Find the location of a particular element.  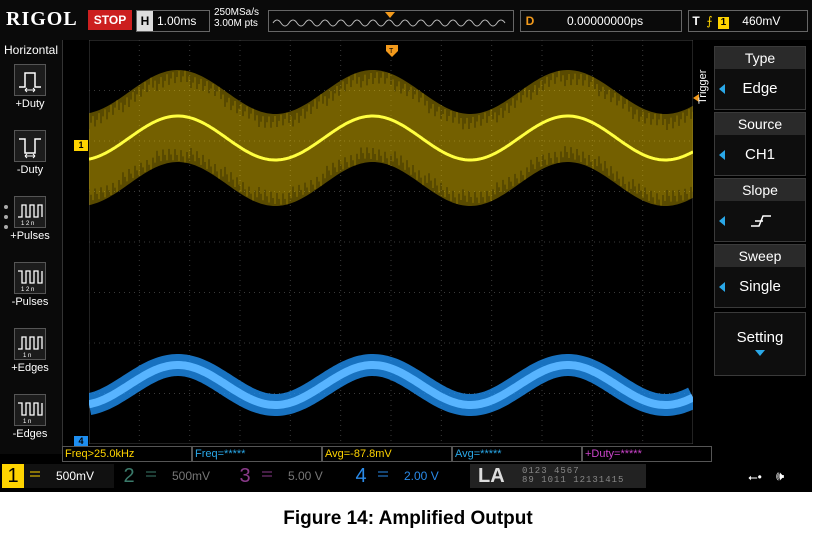

trigger-position-marker: T is located at coordinates (392, 53).